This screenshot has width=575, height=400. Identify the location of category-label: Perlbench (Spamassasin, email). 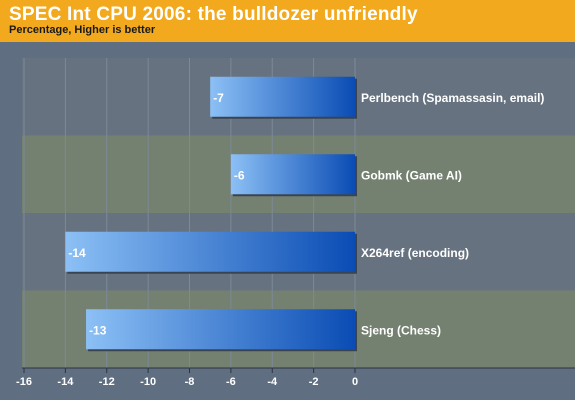
(452, 98).